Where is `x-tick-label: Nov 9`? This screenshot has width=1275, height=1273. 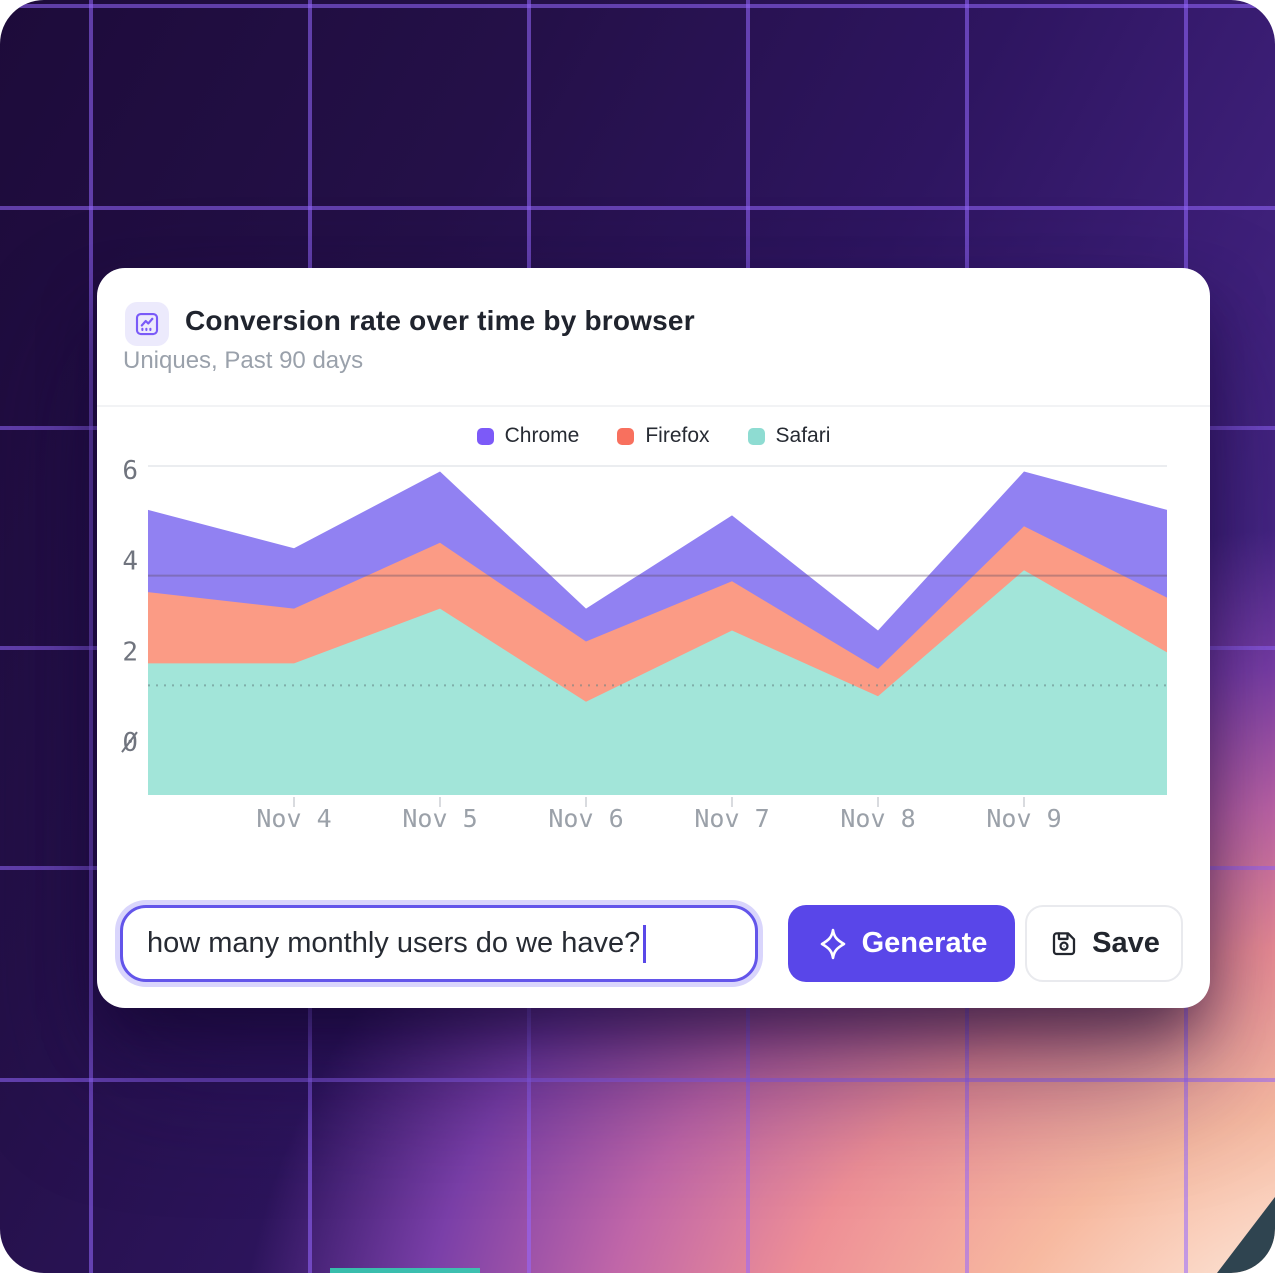
x-tick-label: Nov 9 is located at coordinates (1023, 818).